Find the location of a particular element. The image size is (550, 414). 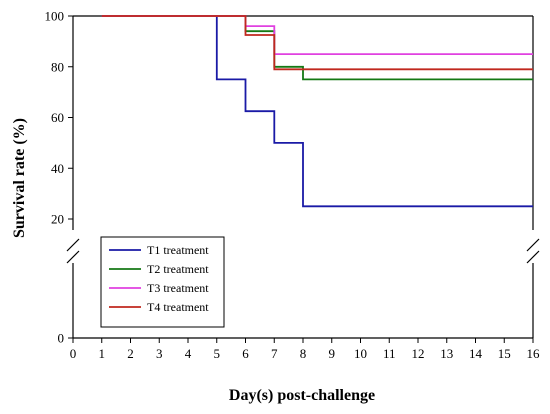

series-line-t4 is located at coordinates (317, 43).